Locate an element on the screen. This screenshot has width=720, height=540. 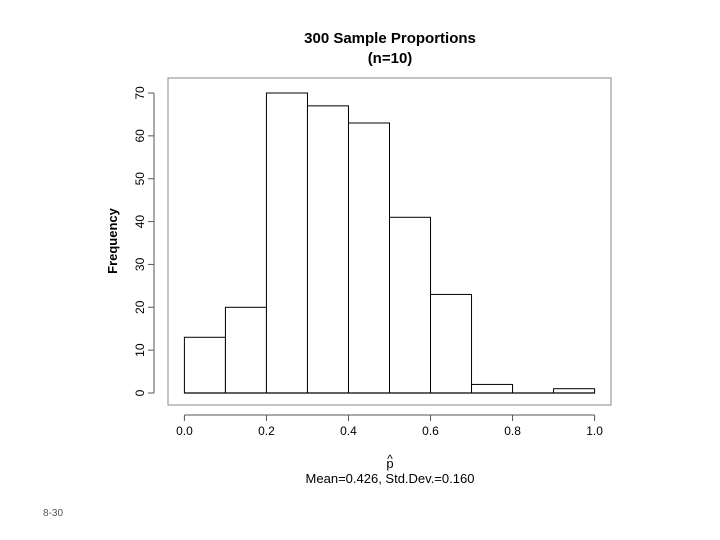
x-axis: 0.0 0.2 0.4 0.6 0.8 1.0 is located at coordinates (389, 426).